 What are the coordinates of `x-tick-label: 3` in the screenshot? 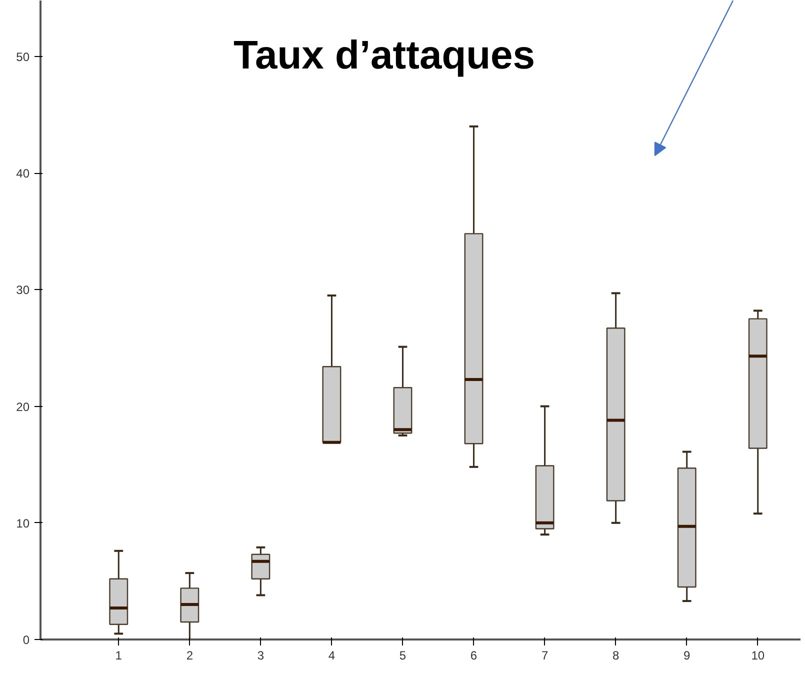 It's located at (260, 655).